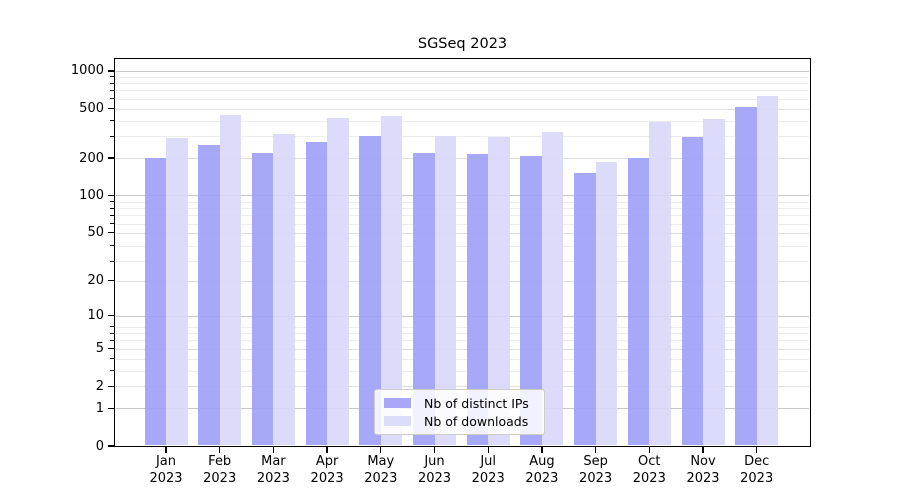 The width and height of the screenshot is (900, 500). Describe the element at coordinates (459, 421) in the screenshot. I see `legend-item-downloads: Nb of downloads` at that location.